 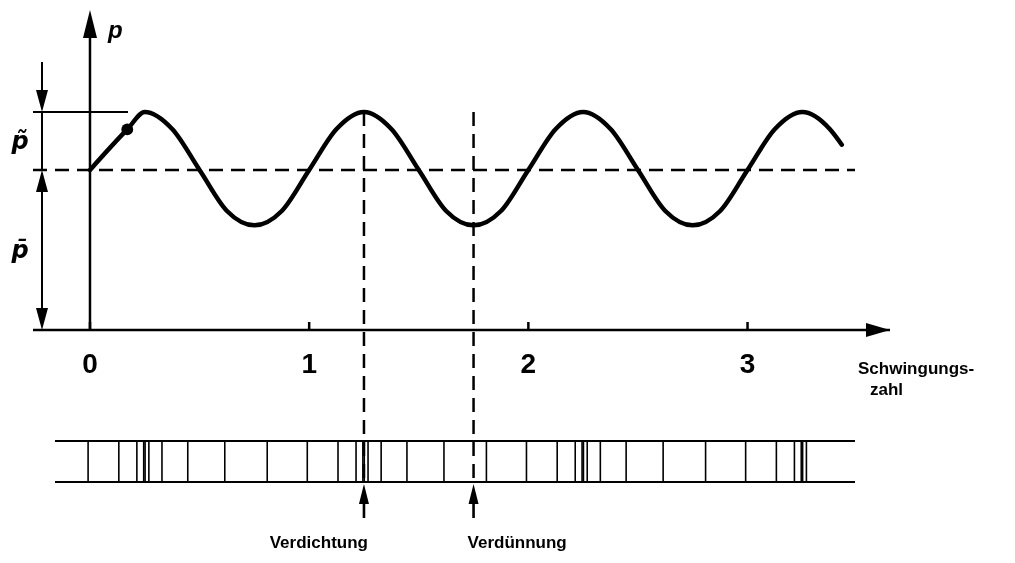 What do you see at coordinates (90, 363) in the screenshot?
I see `x-tick-label: 0` at bounding box center [90, 363].